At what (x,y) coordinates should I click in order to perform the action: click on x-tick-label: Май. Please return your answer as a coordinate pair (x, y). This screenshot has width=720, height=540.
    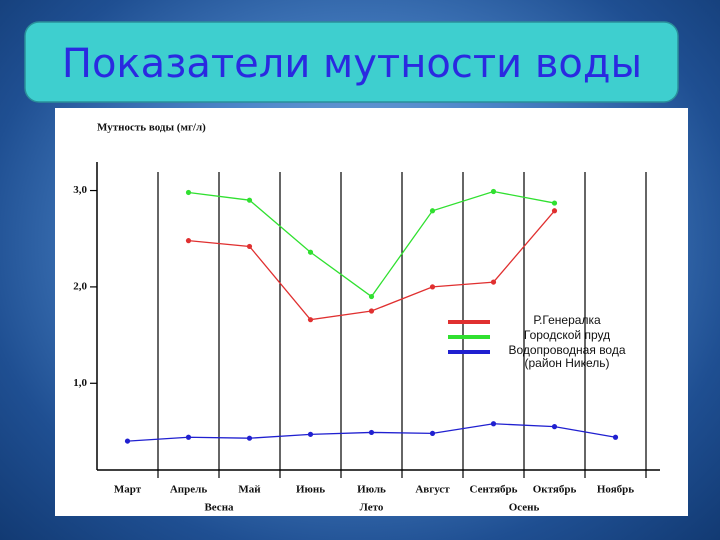
    Looking at the image, I should click on (249, 490).